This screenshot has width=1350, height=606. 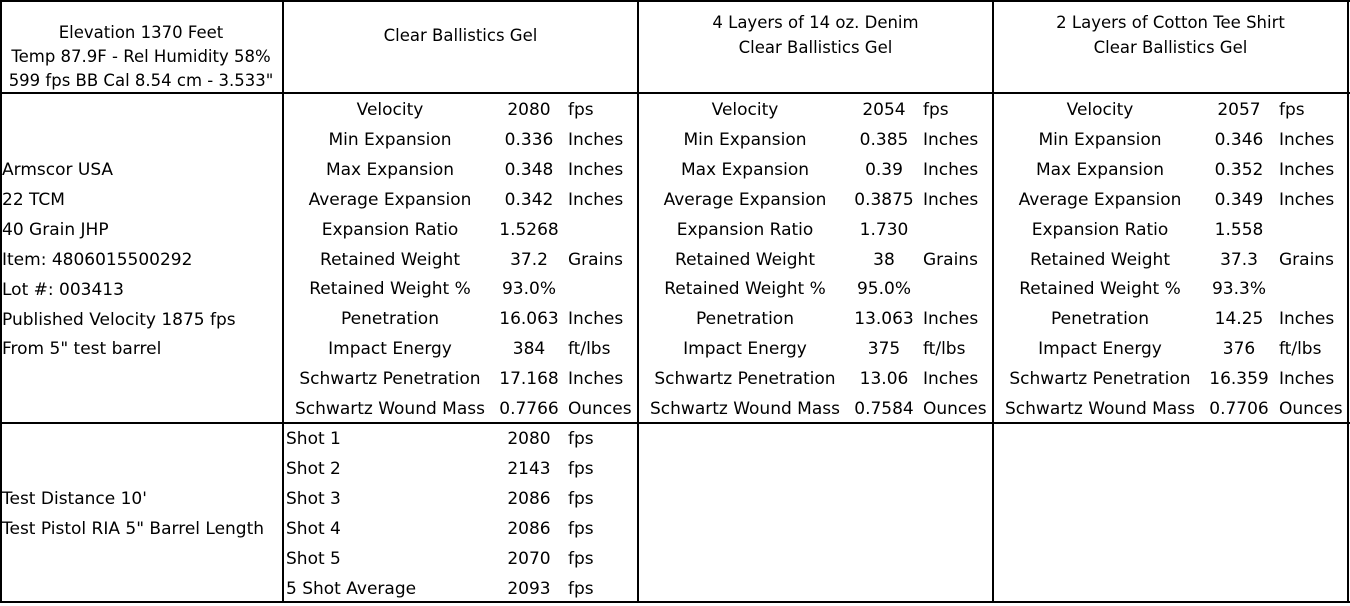 I want to click on metric-value: 375, so click(x=884, y=349).